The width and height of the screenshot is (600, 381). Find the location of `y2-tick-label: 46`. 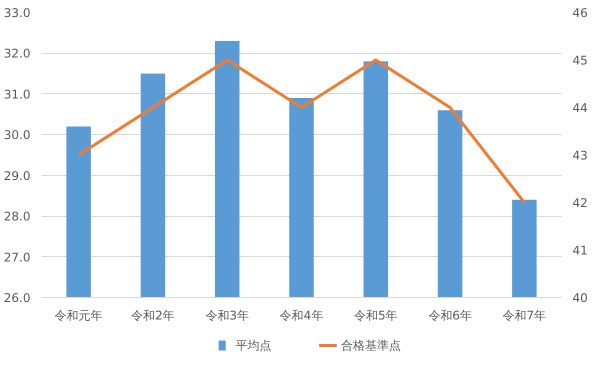

y2-tick-label: 46 is located at coordinates (580, 13).